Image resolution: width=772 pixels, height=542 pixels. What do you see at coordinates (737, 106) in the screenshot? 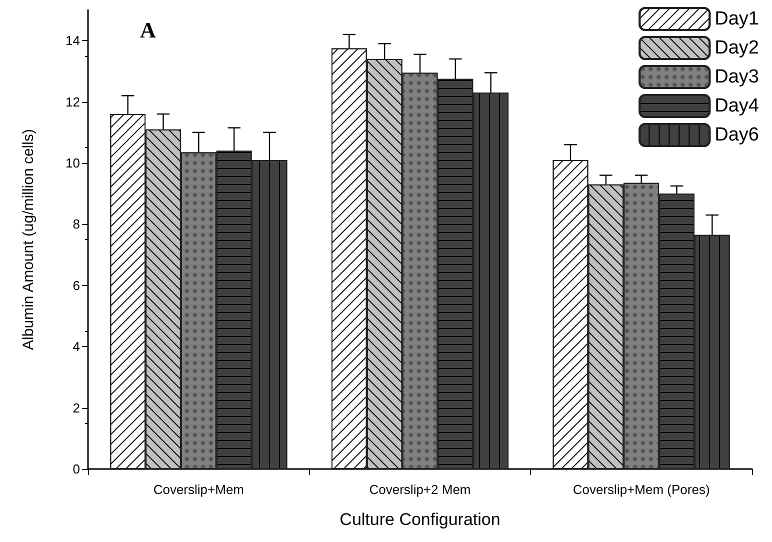
I see `legend-label: Day4` at bounding box center [737, 106].